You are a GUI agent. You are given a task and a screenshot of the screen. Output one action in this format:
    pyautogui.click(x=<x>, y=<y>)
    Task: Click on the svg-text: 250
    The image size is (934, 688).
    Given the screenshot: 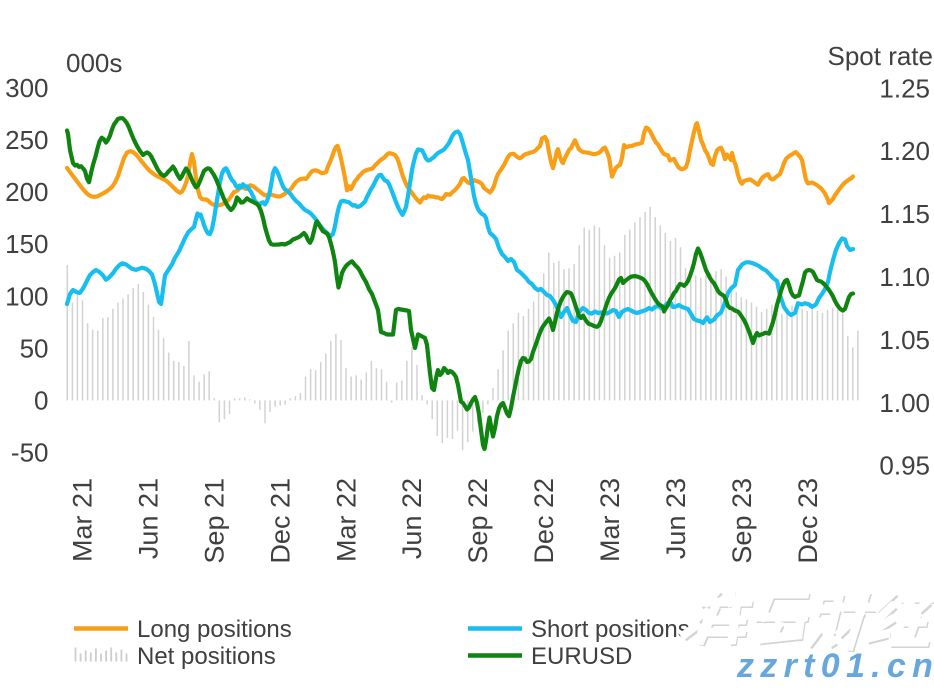 What is the action you would take?
    pyautogui.click(x=26, y=140)
    